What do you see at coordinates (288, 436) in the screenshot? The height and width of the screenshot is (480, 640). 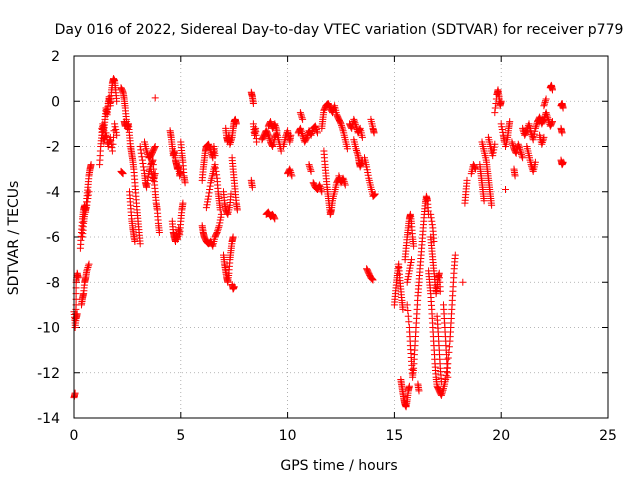 I see `x-tick-label: 10` at bounding box center [288, 436].